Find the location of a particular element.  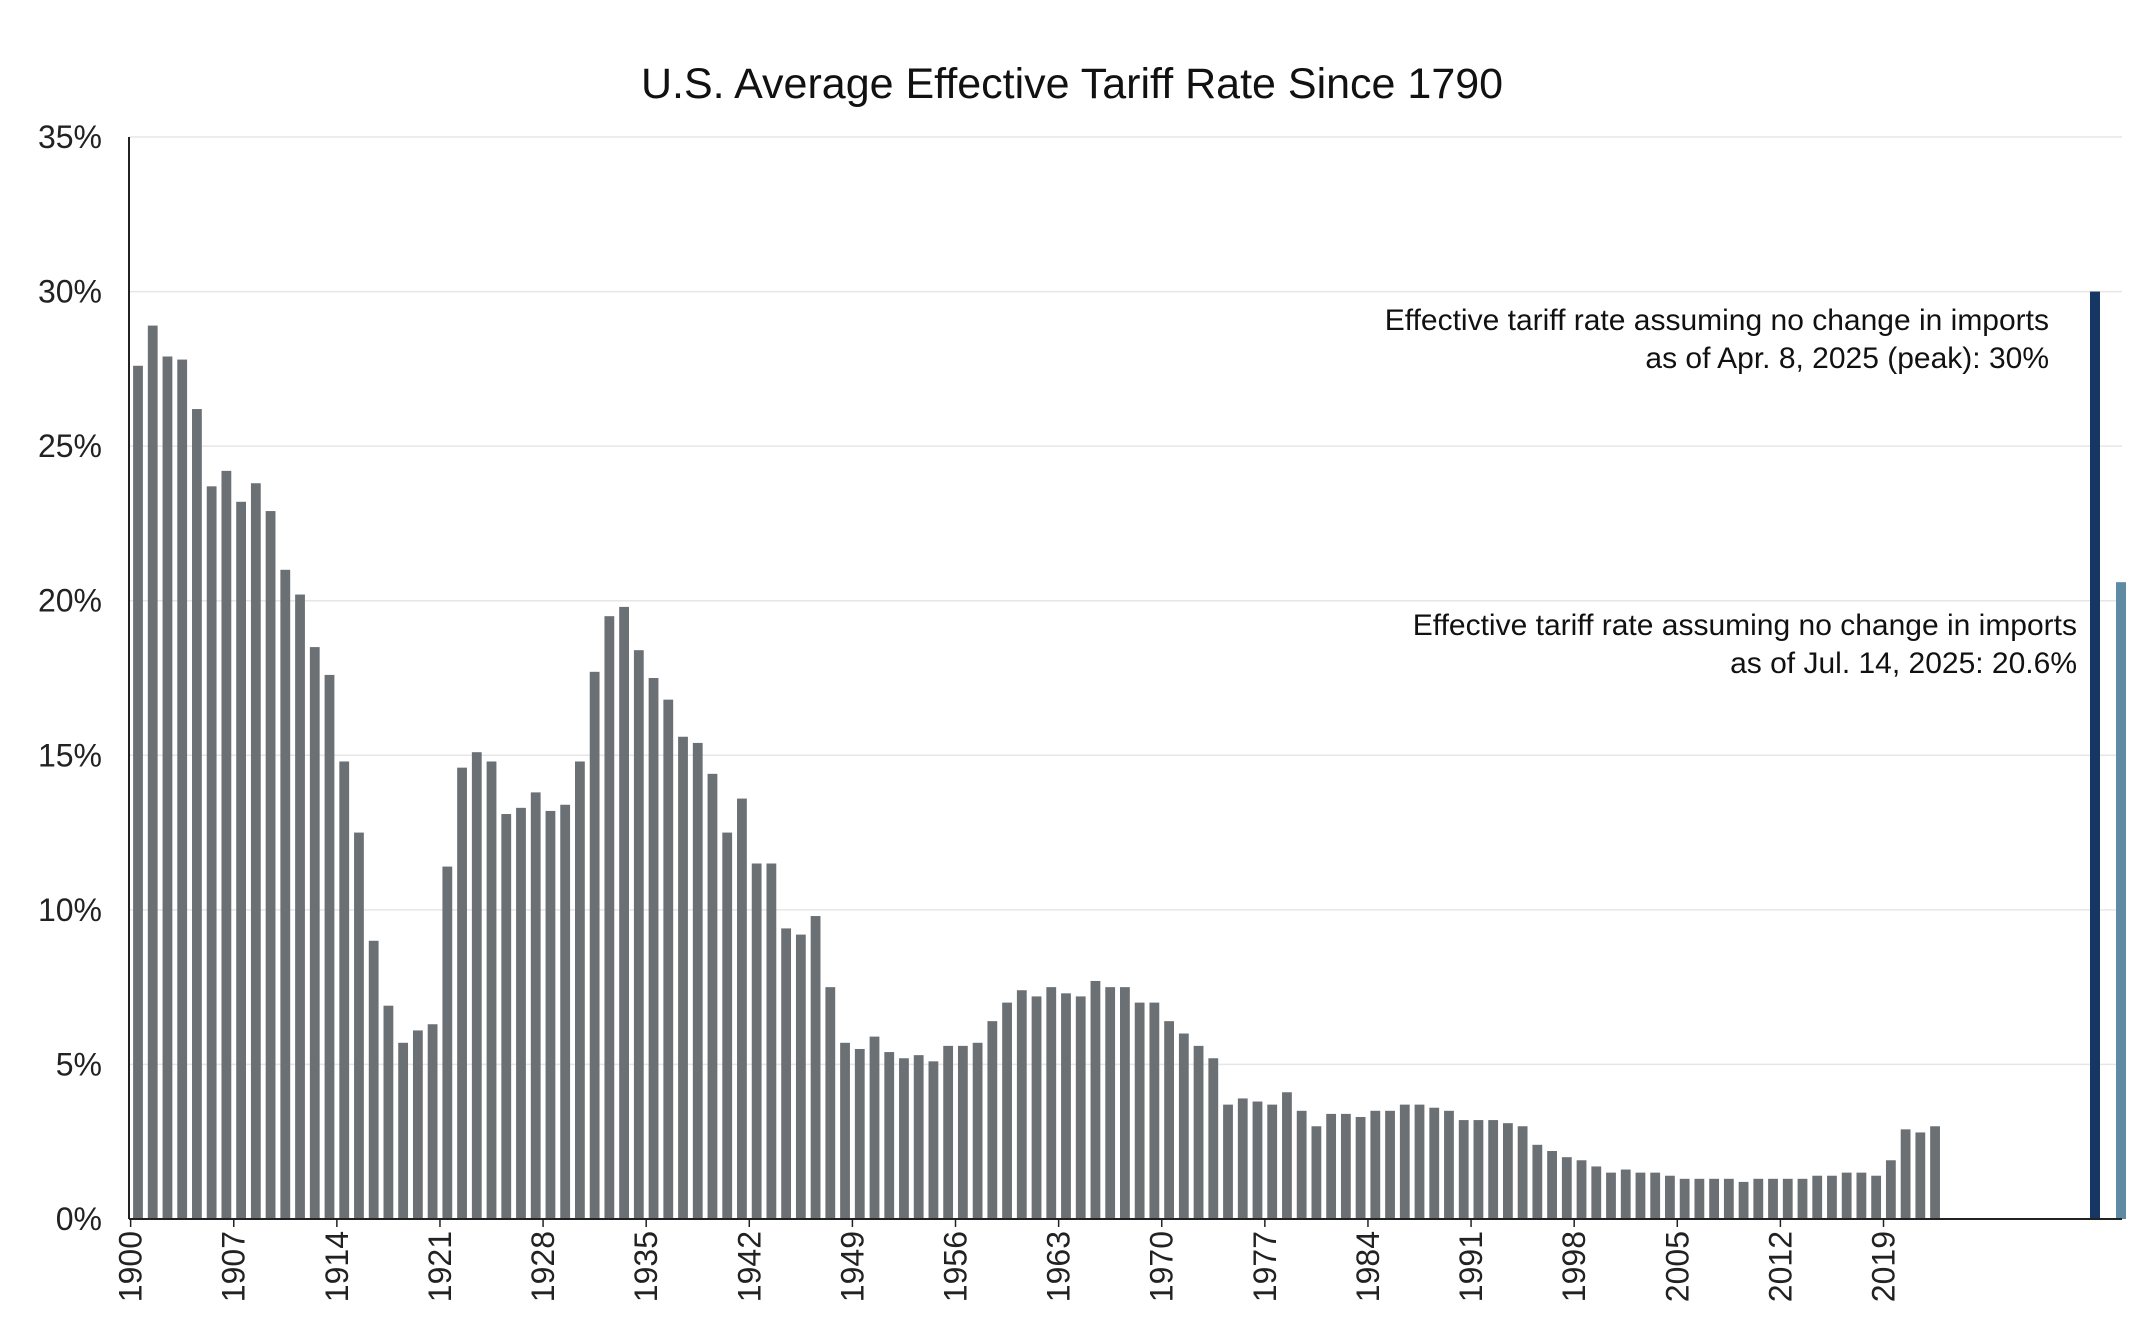

y-tick-label: 25% is located at coordinates (70, 446).